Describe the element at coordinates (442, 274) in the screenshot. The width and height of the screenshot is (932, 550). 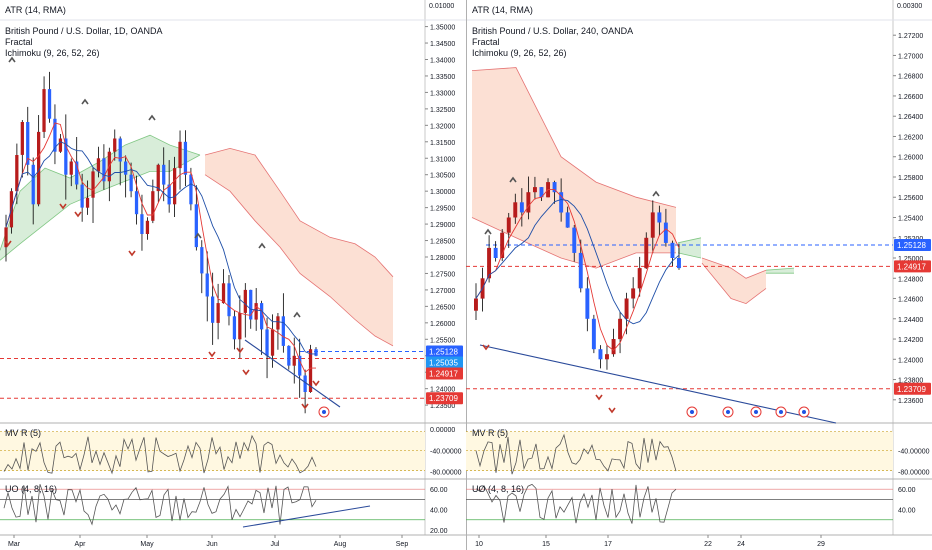
I see `price-tick-label: 1.27500` at that location.